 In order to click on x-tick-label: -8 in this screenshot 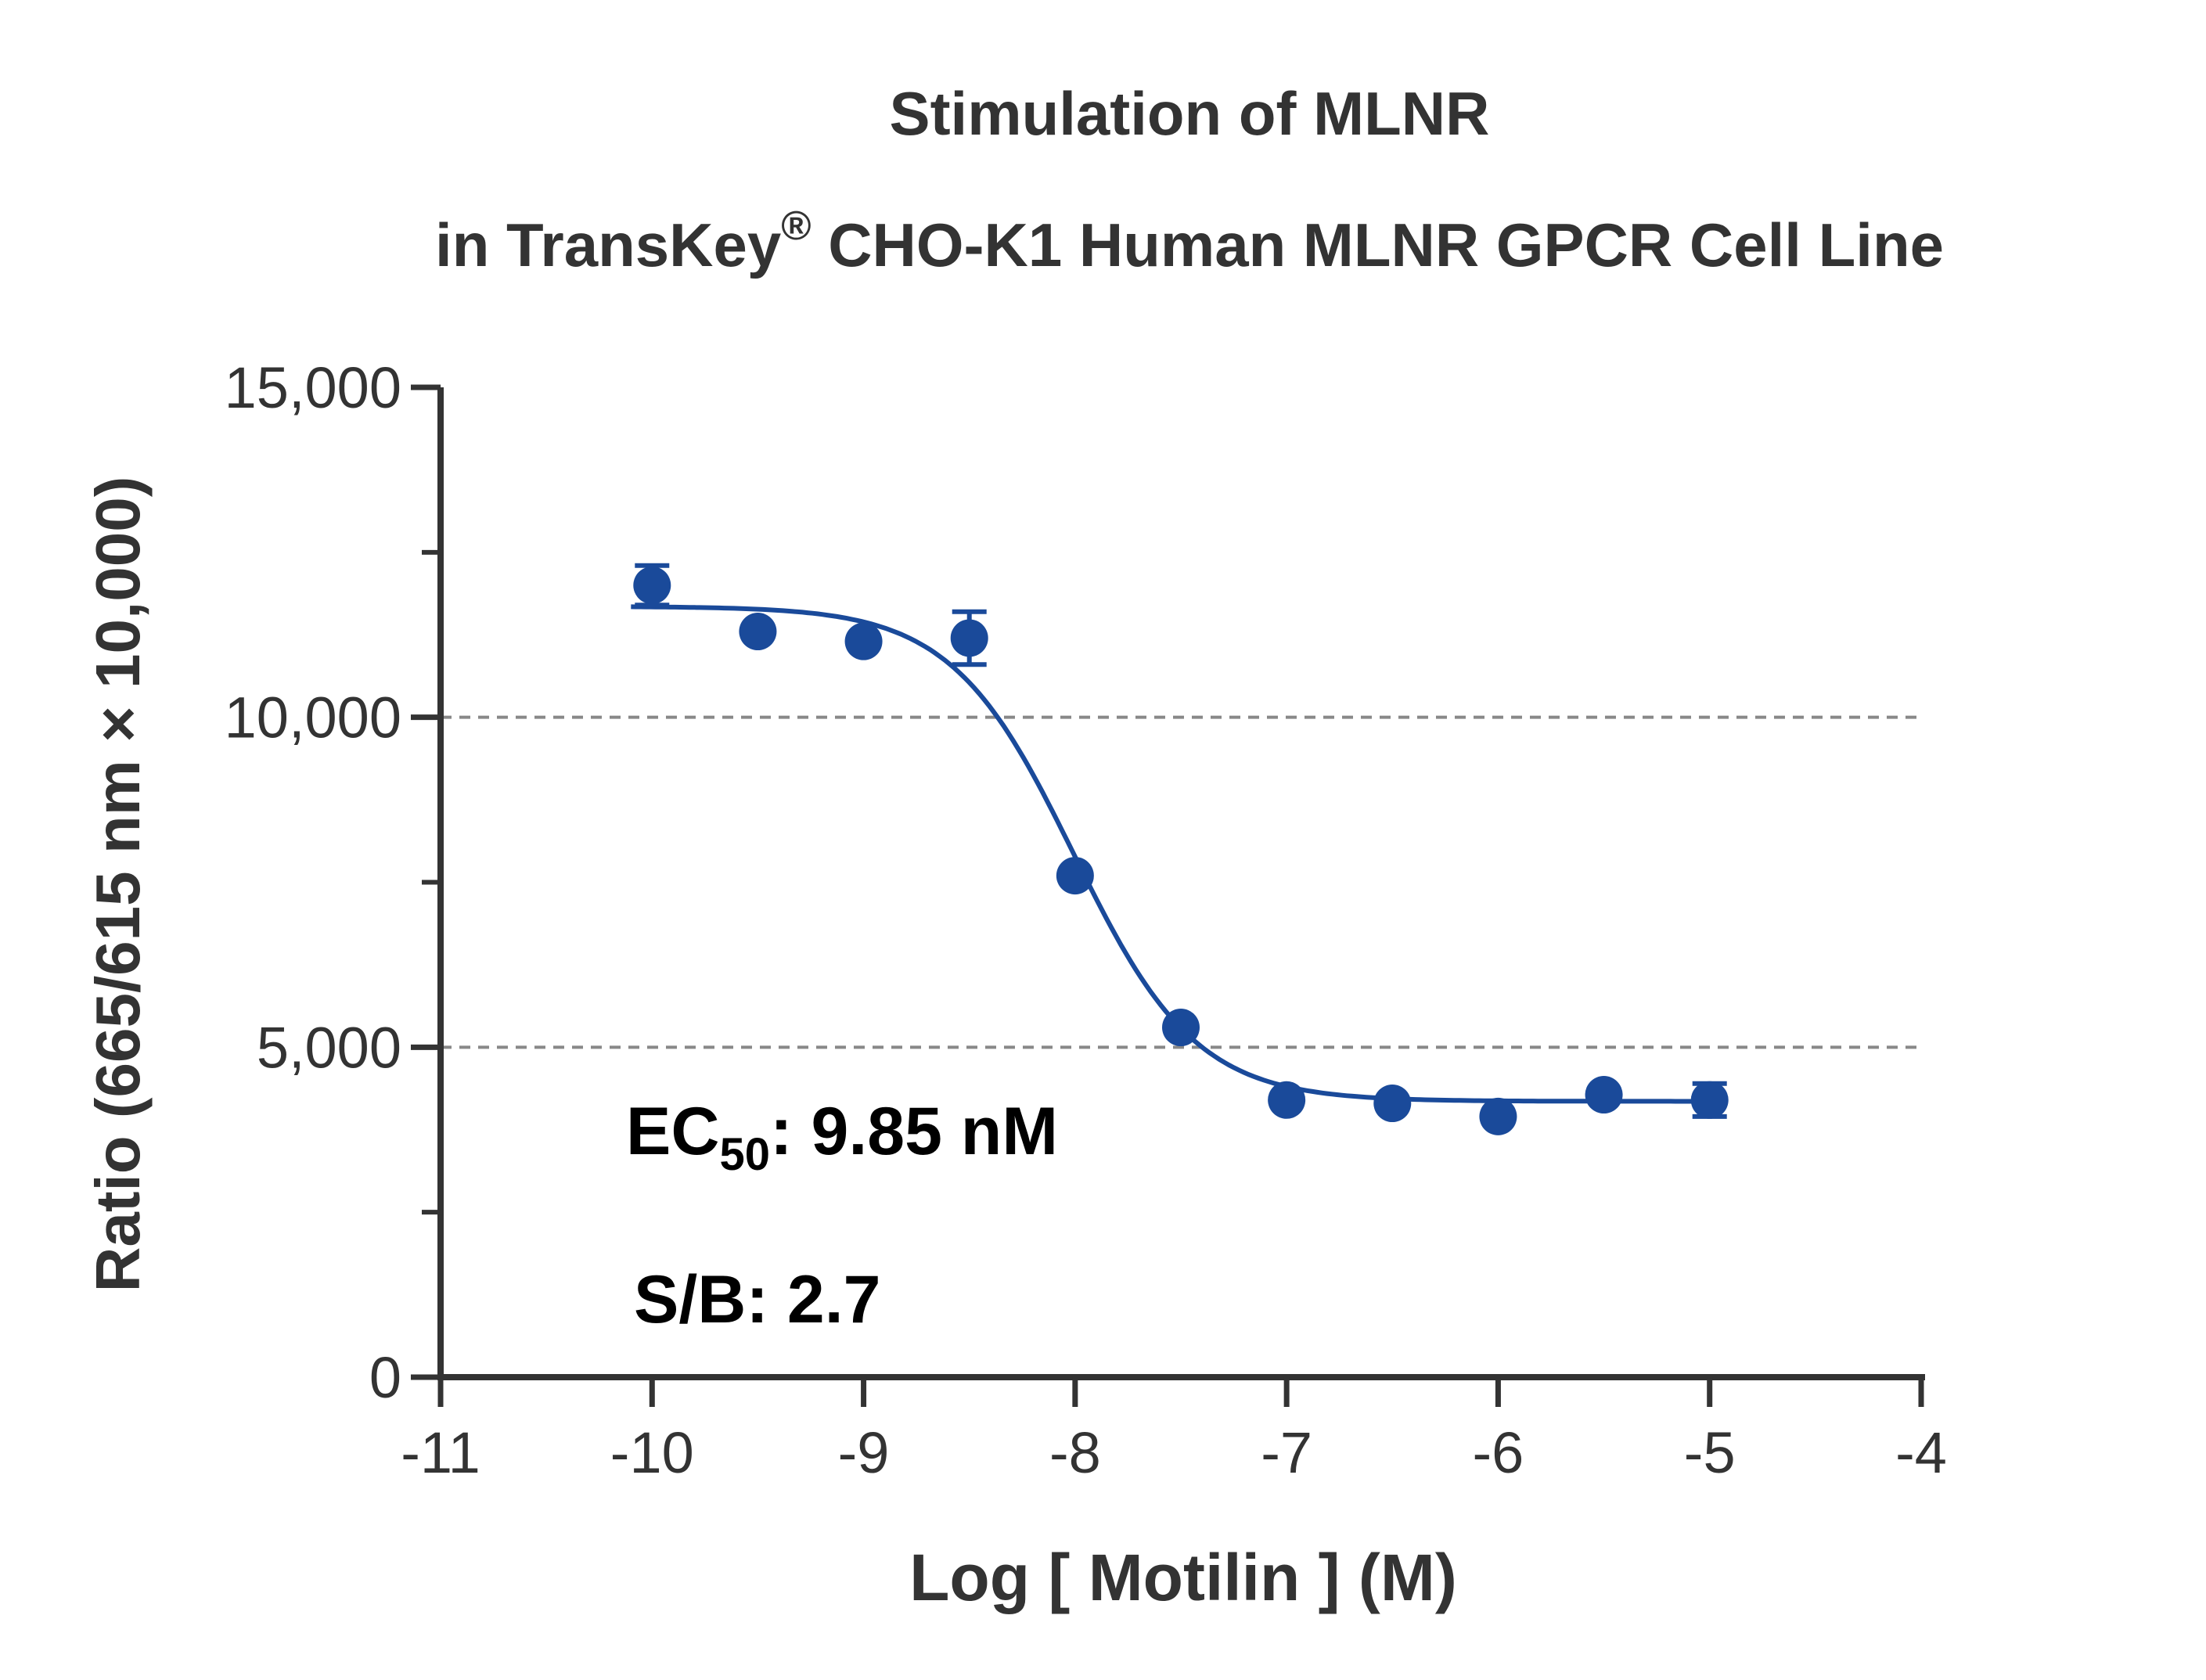, I will do `click(1075, 1452)`.